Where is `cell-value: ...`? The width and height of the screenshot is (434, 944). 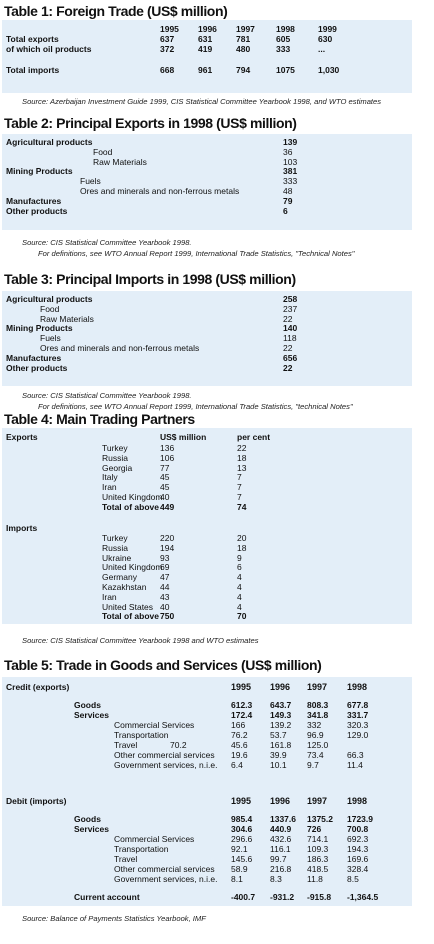 cell-value: ... is located at coordinates (322, 49).